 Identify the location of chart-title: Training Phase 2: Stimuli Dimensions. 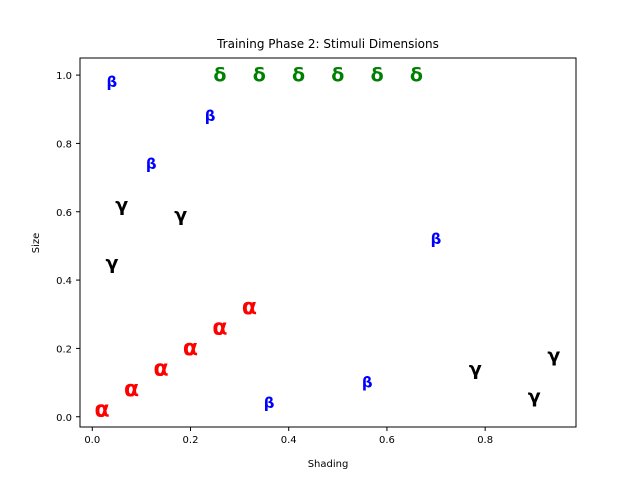
(327, 44).